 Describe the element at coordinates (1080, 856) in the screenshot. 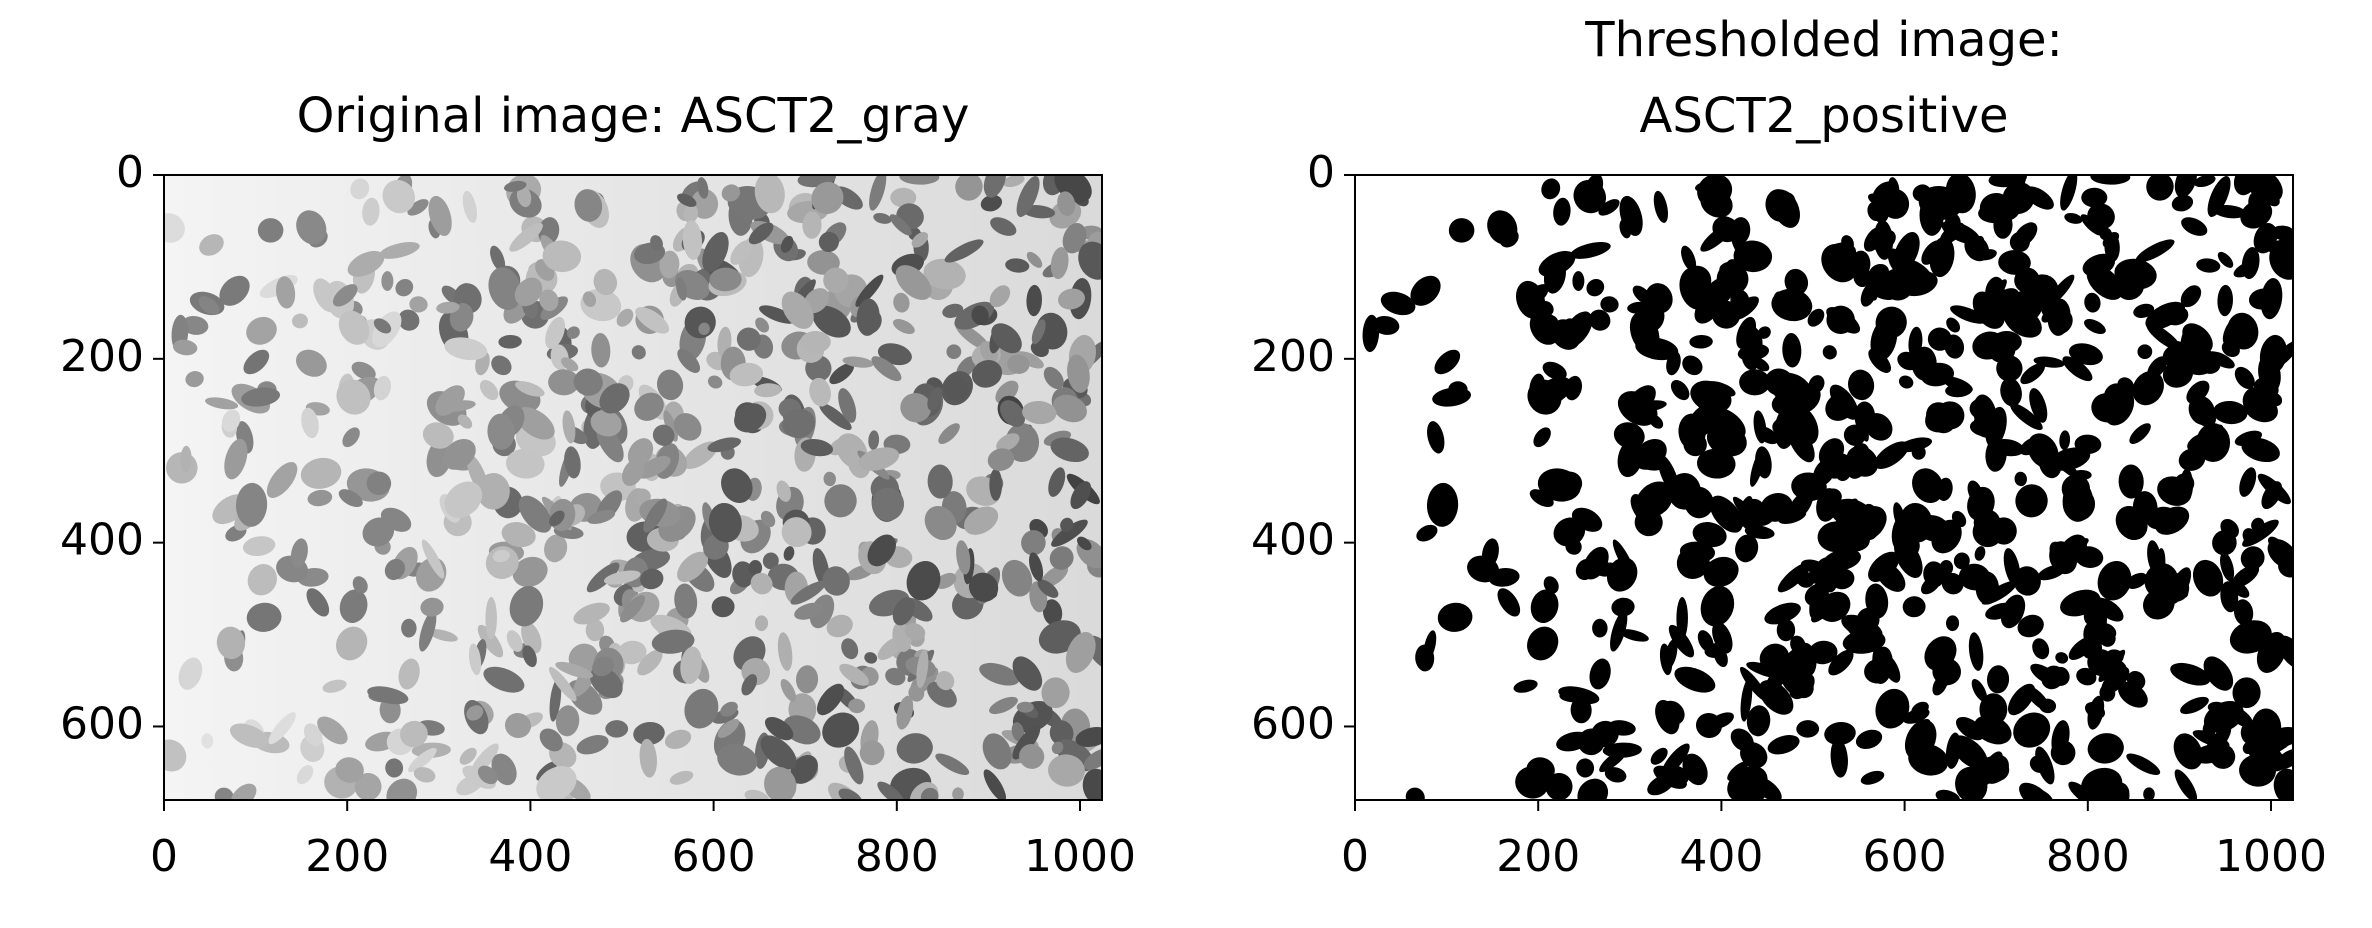

I see `x-tick-label: 1000` at that location.